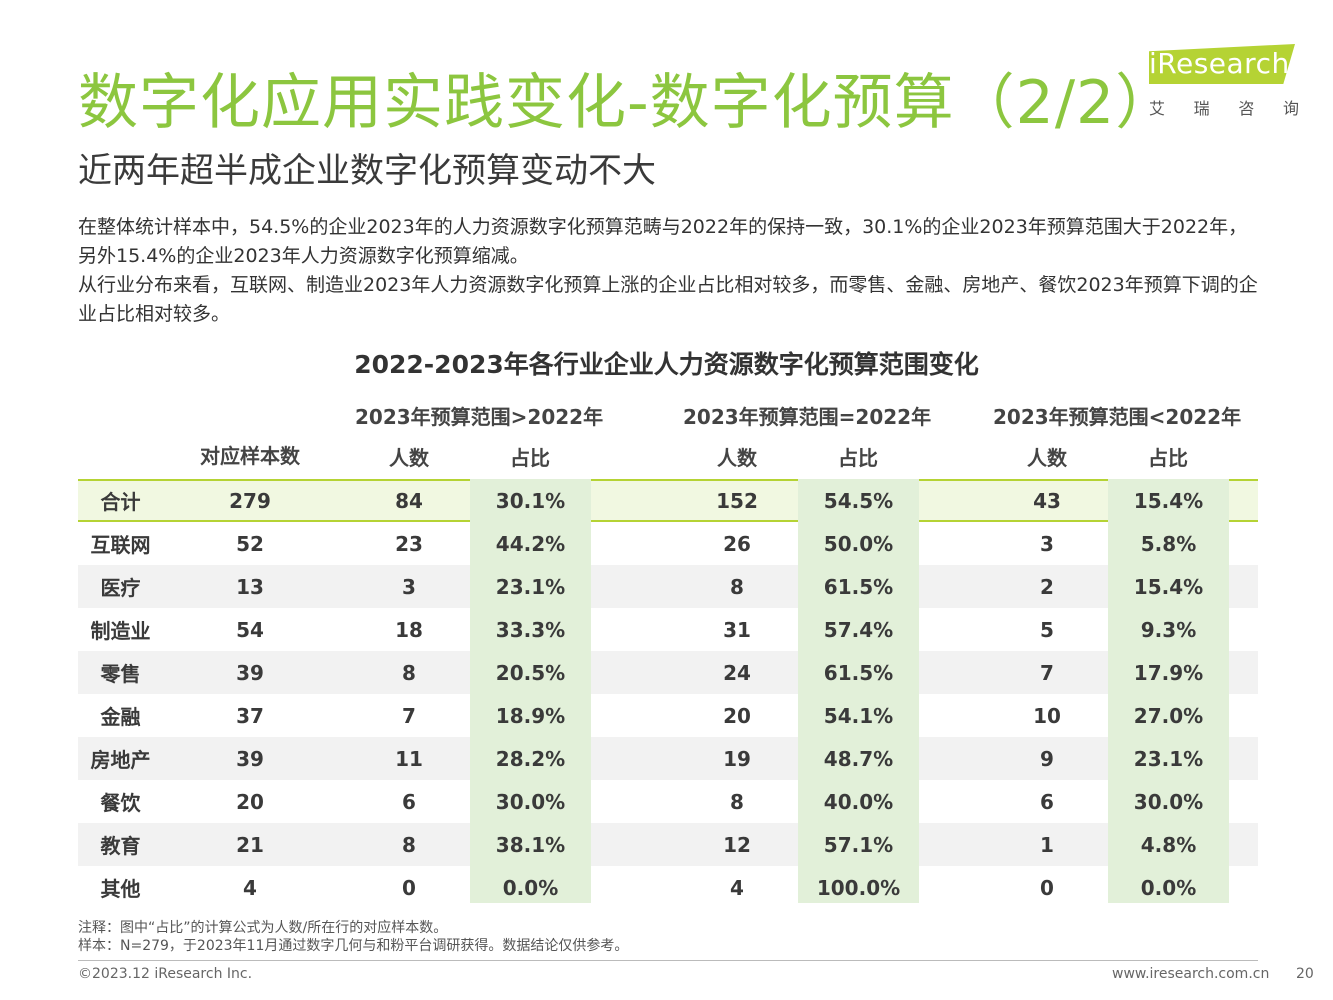  What do you see at coordinates (120, 502) in the screenshot?
I see `cell-name: 合计` at bounding box center [120, 502].